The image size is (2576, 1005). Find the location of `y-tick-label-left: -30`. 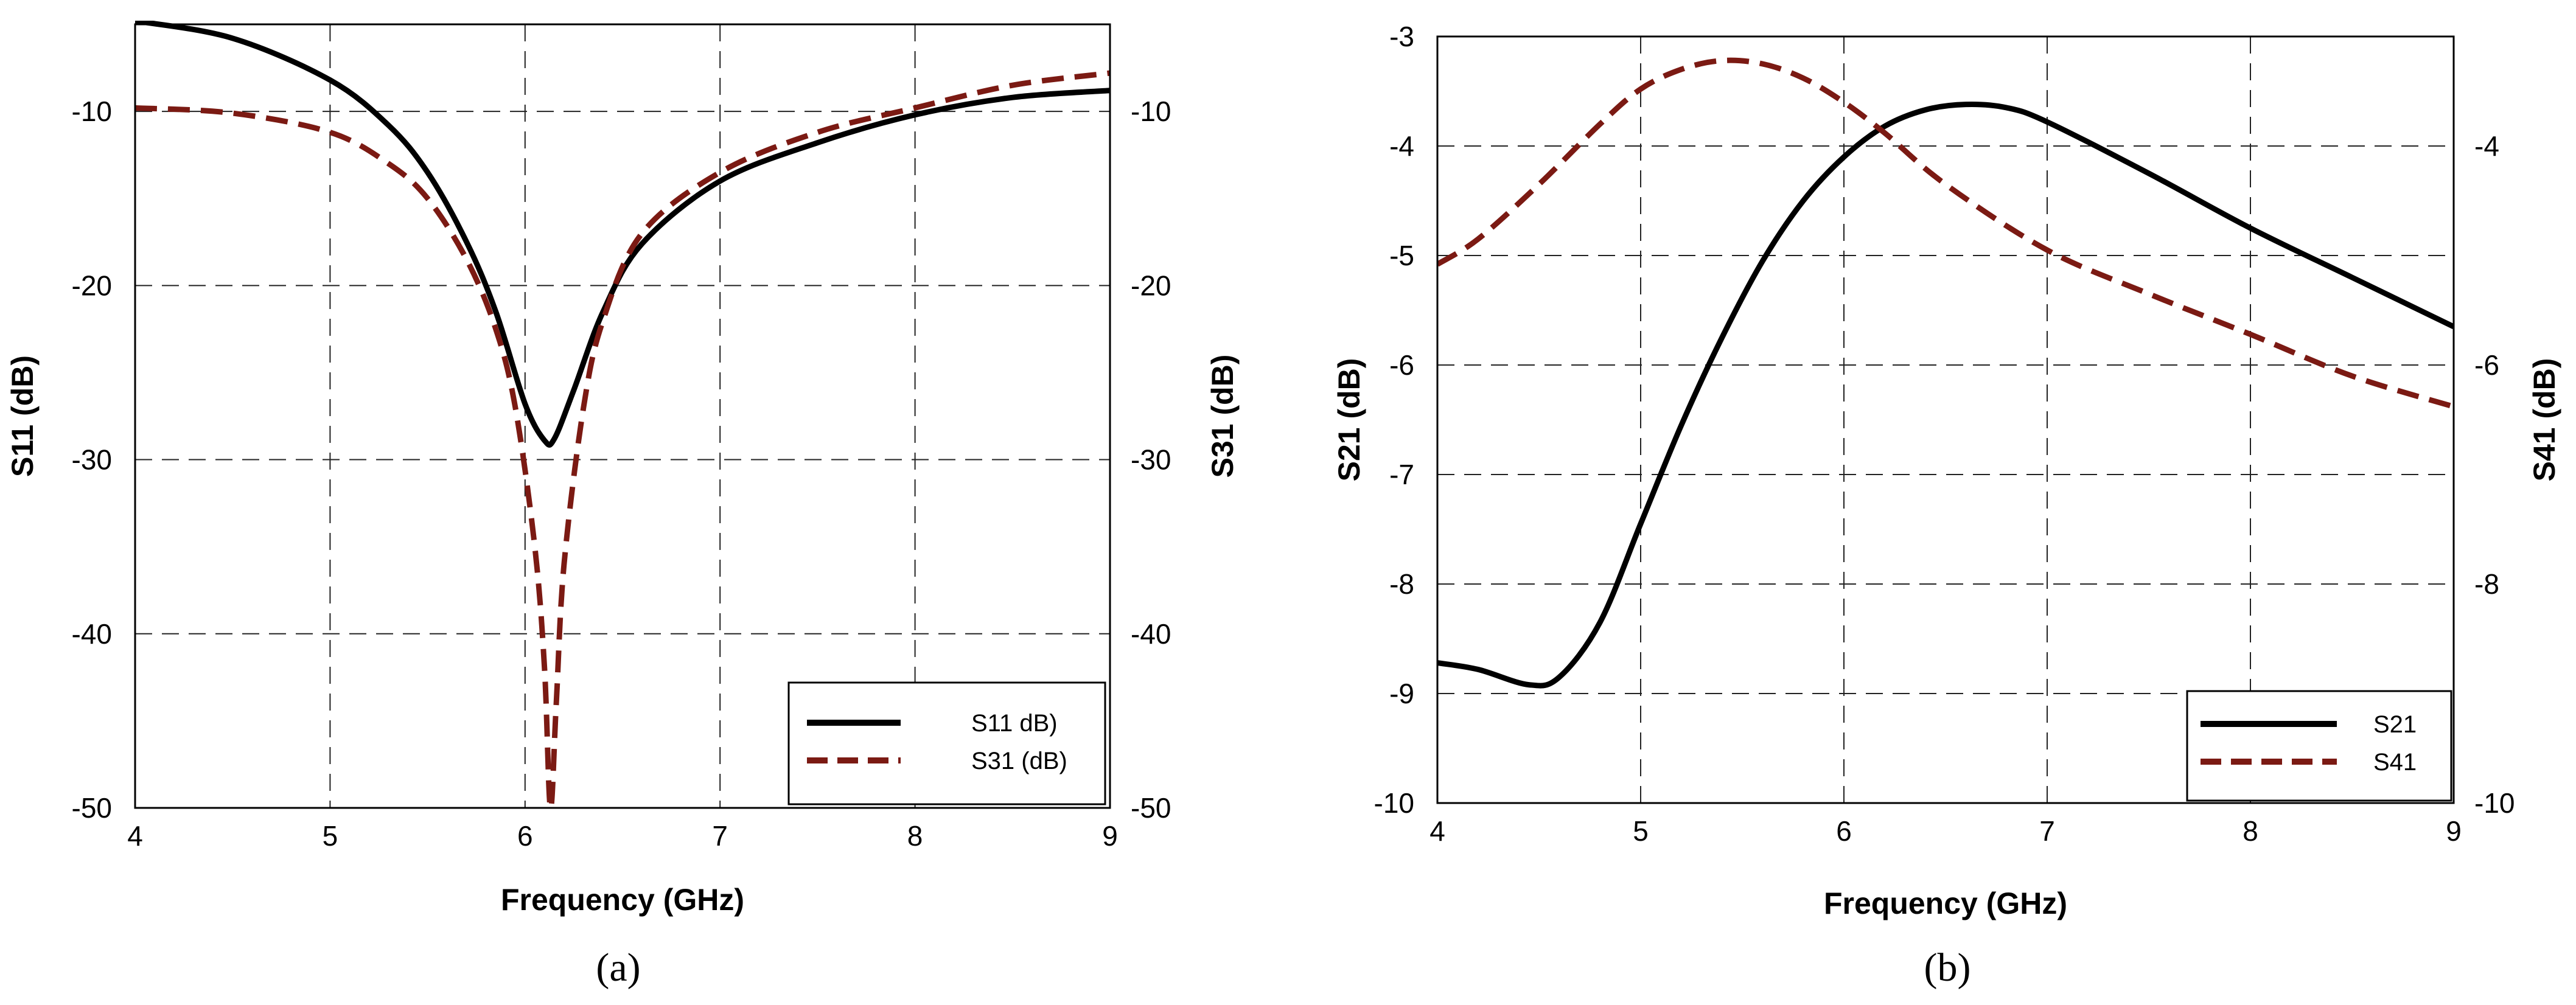

y-tick-label-left: -30 is located at coordinates (92, 460).